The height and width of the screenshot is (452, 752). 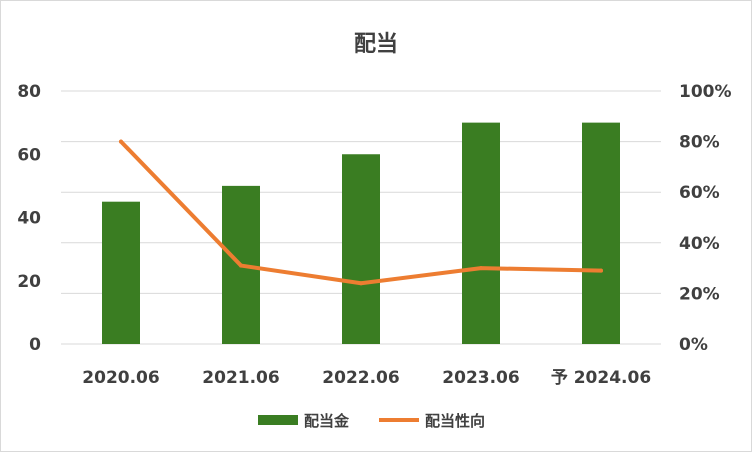 What do you see at coordinates (699, 193) in the screenshot?
I see `y-right-tick-label: 60%` at bounding box center [699, 193].